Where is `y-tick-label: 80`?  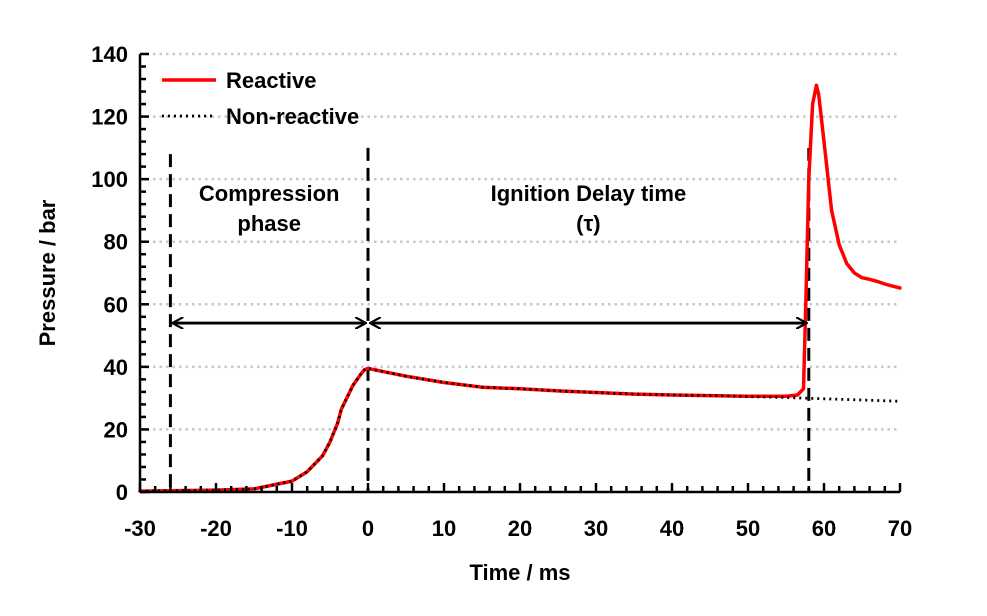 y-tick-label: 80 is located at coordinates (116, 242).